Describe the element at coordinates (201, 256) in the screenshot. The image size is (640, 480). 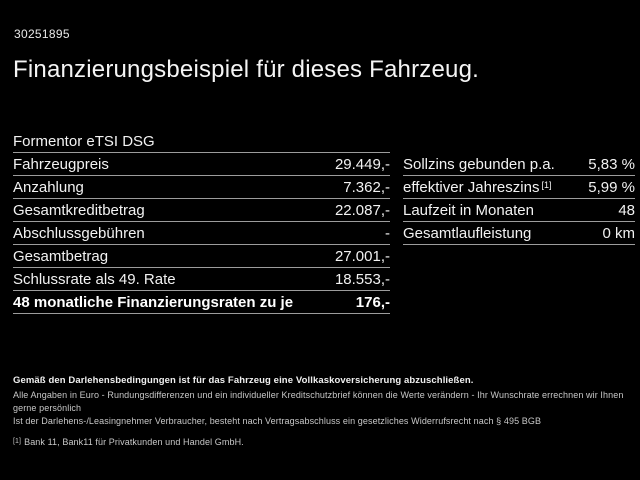
I see `table-row: Gesamtbetrag 27.001,-` at that location.